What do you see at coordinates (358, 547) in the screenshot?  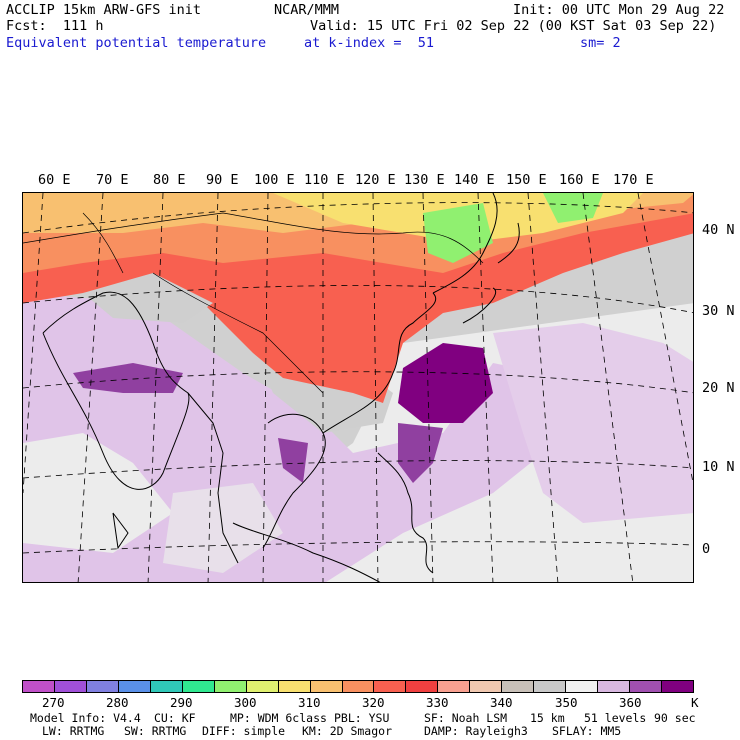 I see `equator` at bounding box center [358, 547].